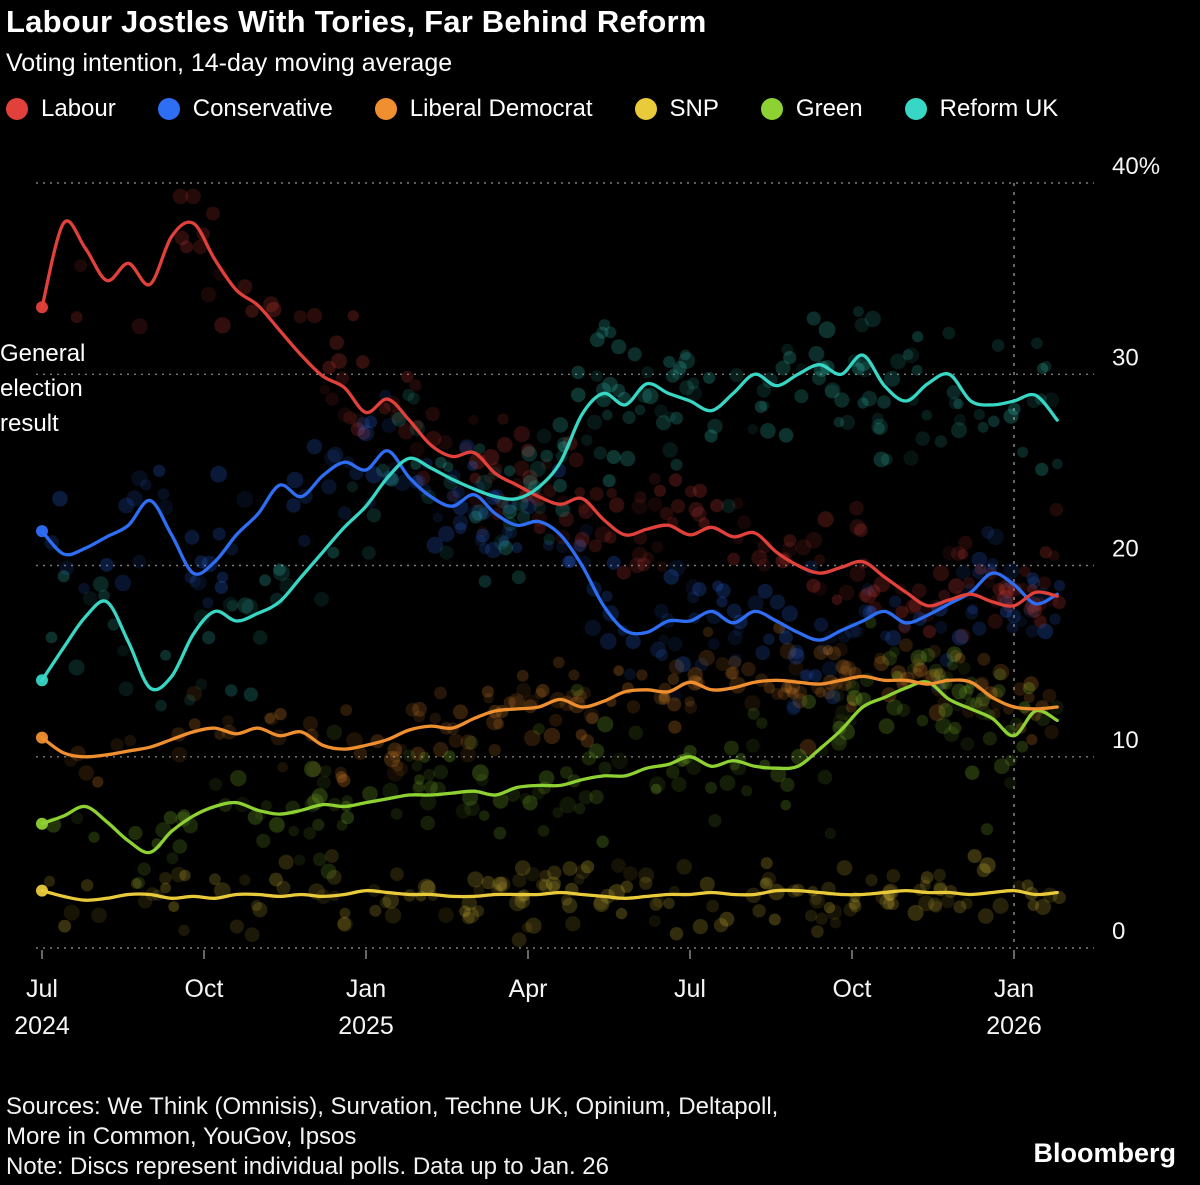 The image size is (1200, 1185). What do you see at coordinates (1136, 166) in the screenshot?
I see `y-axis-label-40: 40%` at bounding box center [1136, 166].